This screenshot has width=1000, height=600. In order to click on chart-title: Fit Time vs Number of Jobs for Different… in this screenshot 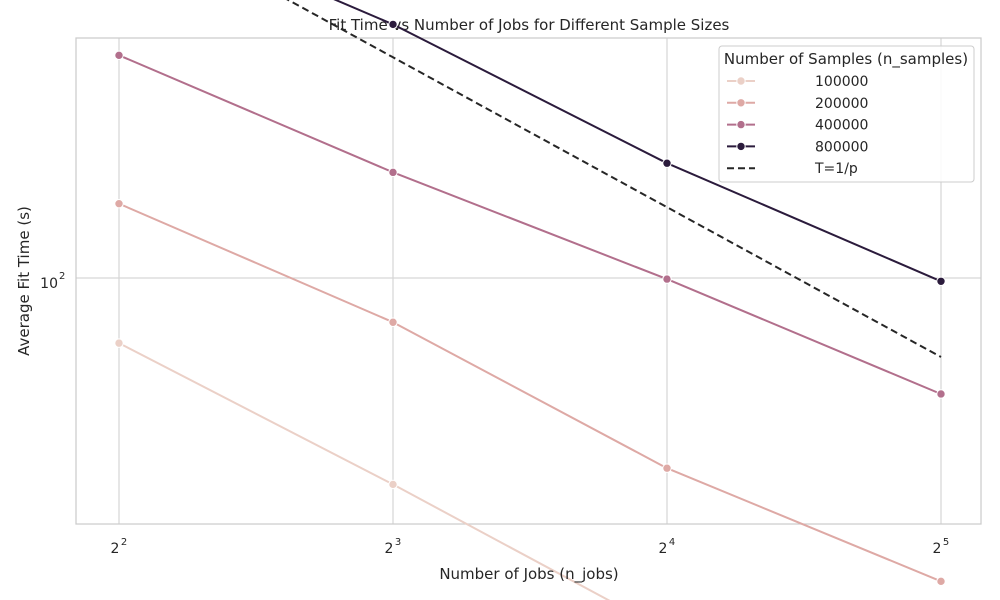, I will do `click(529, 25)`.